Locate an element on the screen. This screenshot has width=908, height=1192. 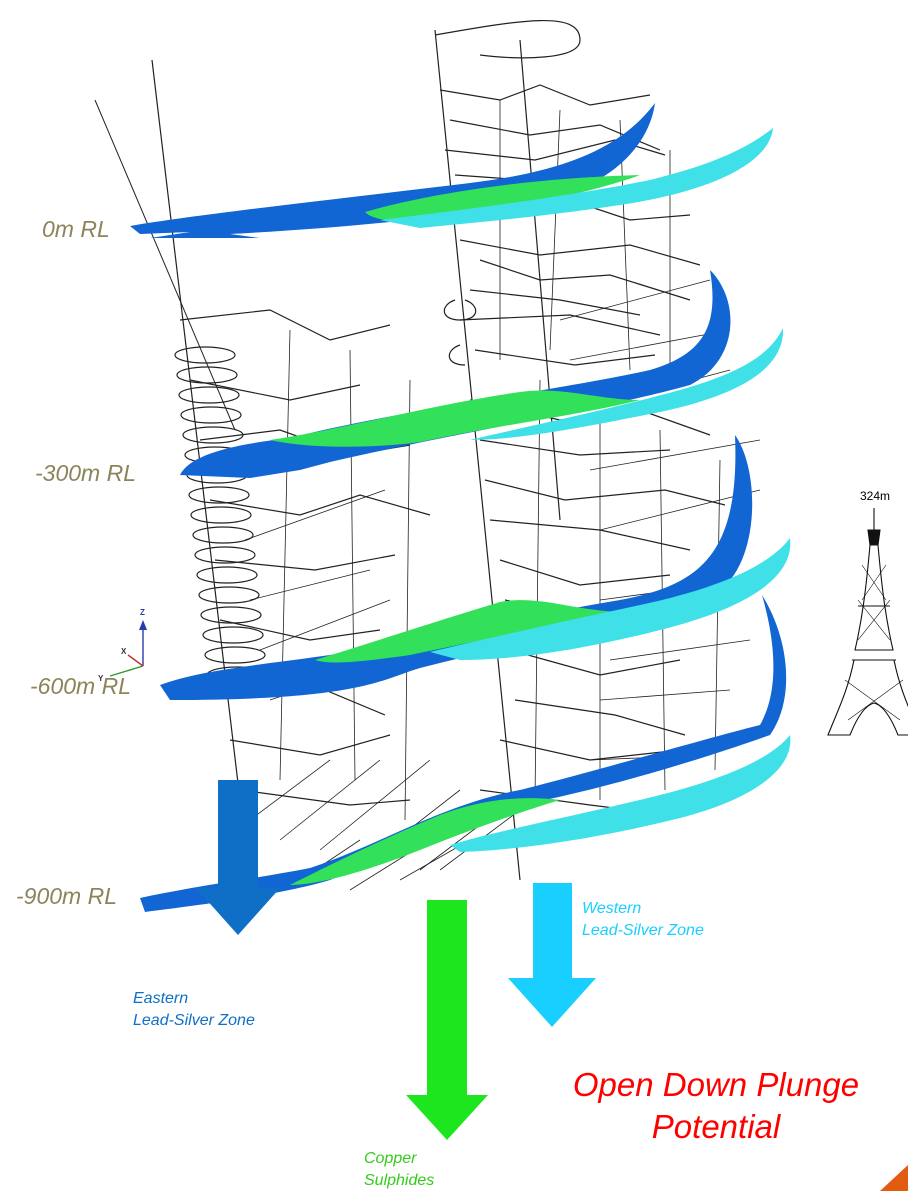
eastern-zone-label-line2: Lead-Silver Zone is located at coordinates (194, 1020).